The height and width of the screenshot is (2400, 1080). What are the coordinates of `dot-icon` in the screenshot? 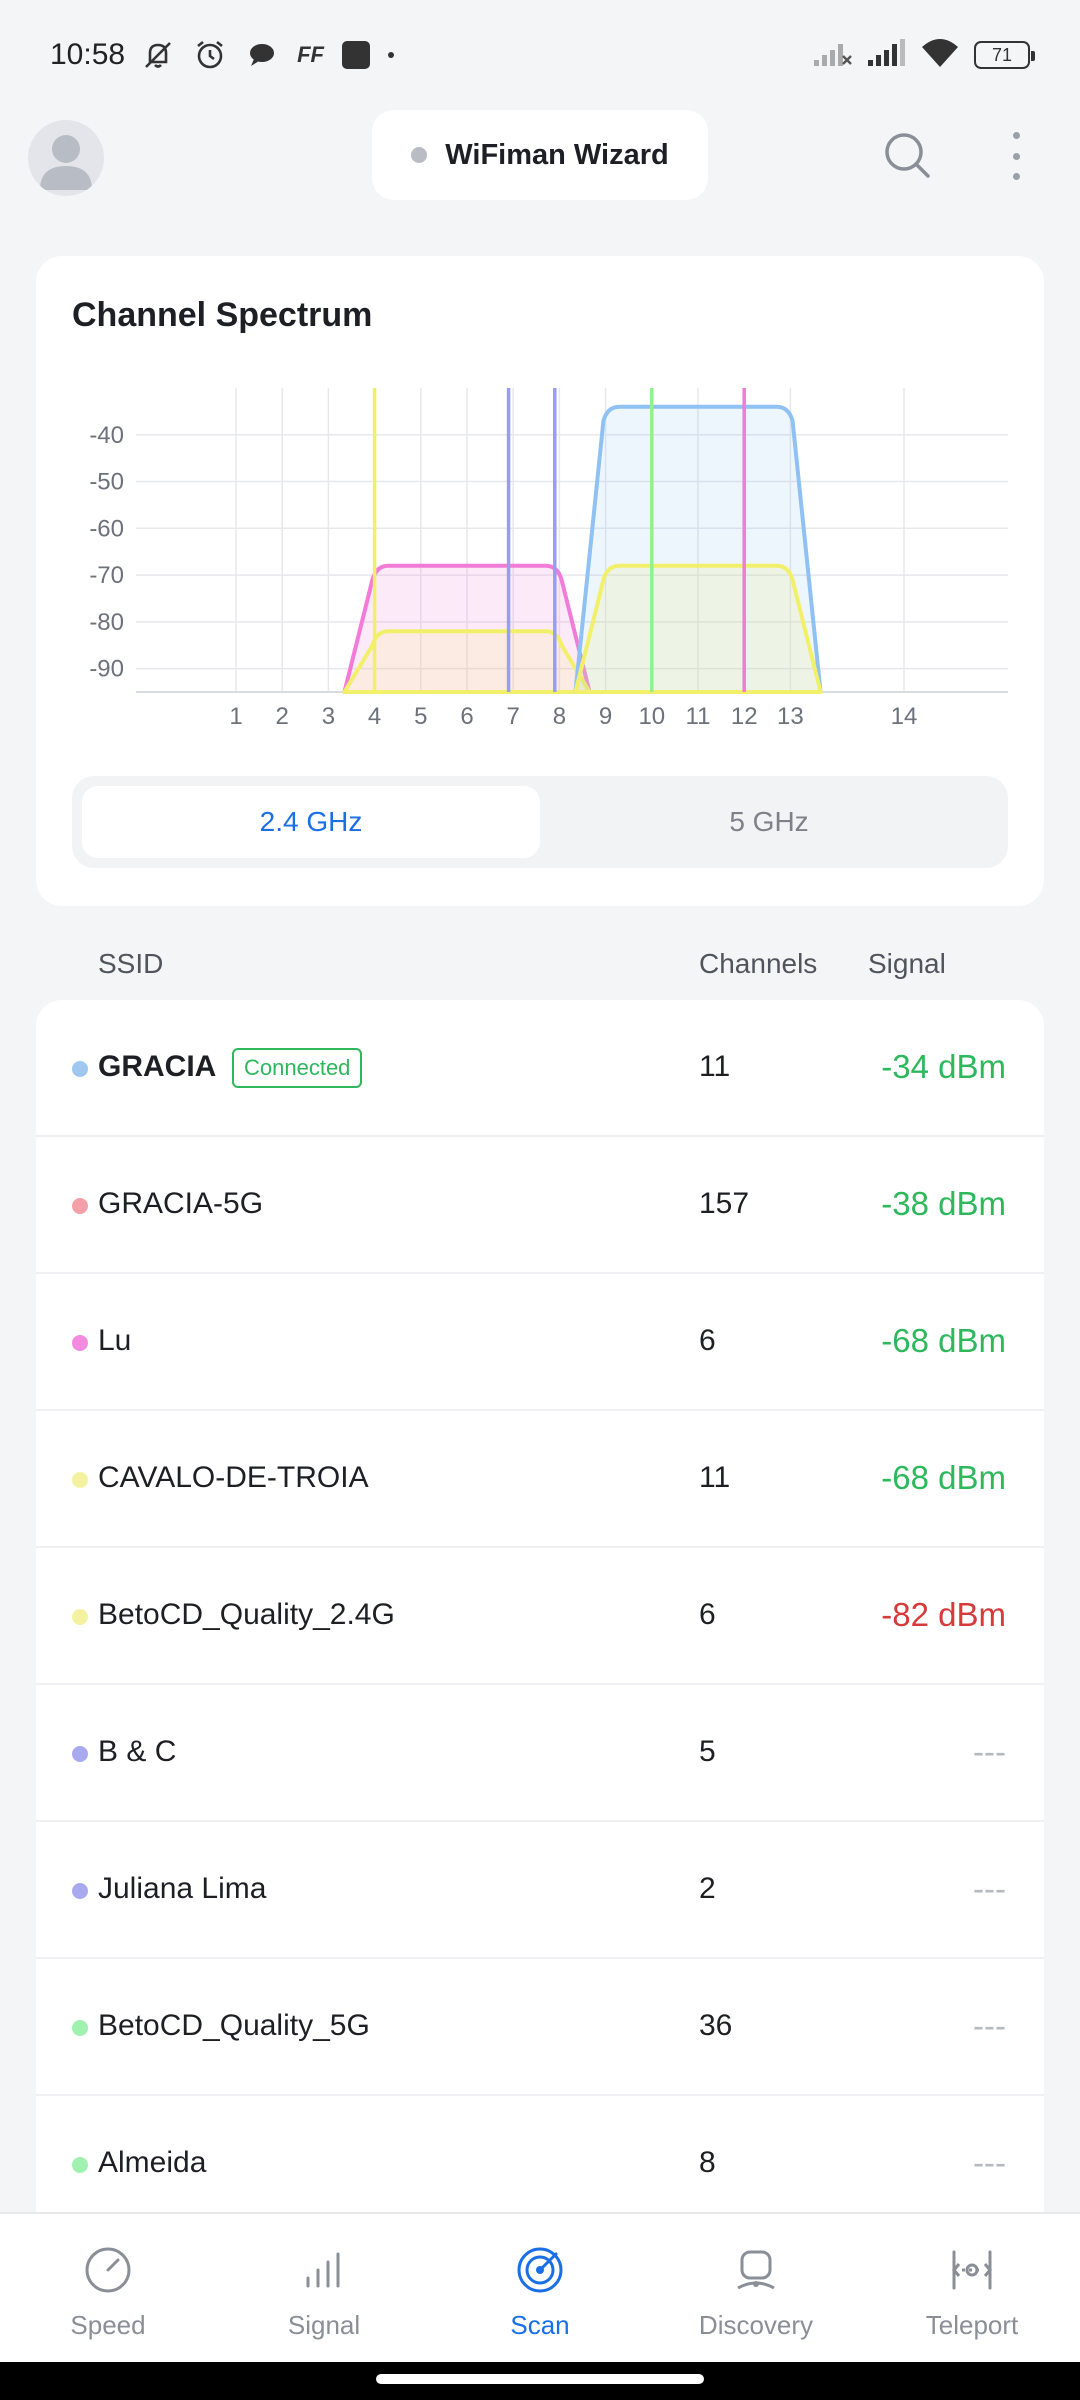 It's located at (390, 55).